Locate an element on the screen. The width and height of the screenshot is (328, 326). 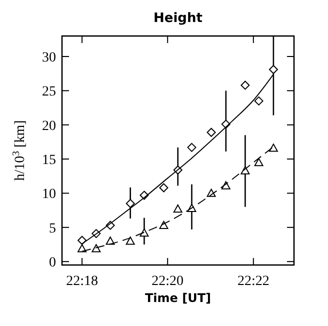
y-tick-label: 10 is located at coordinates (49, 194).